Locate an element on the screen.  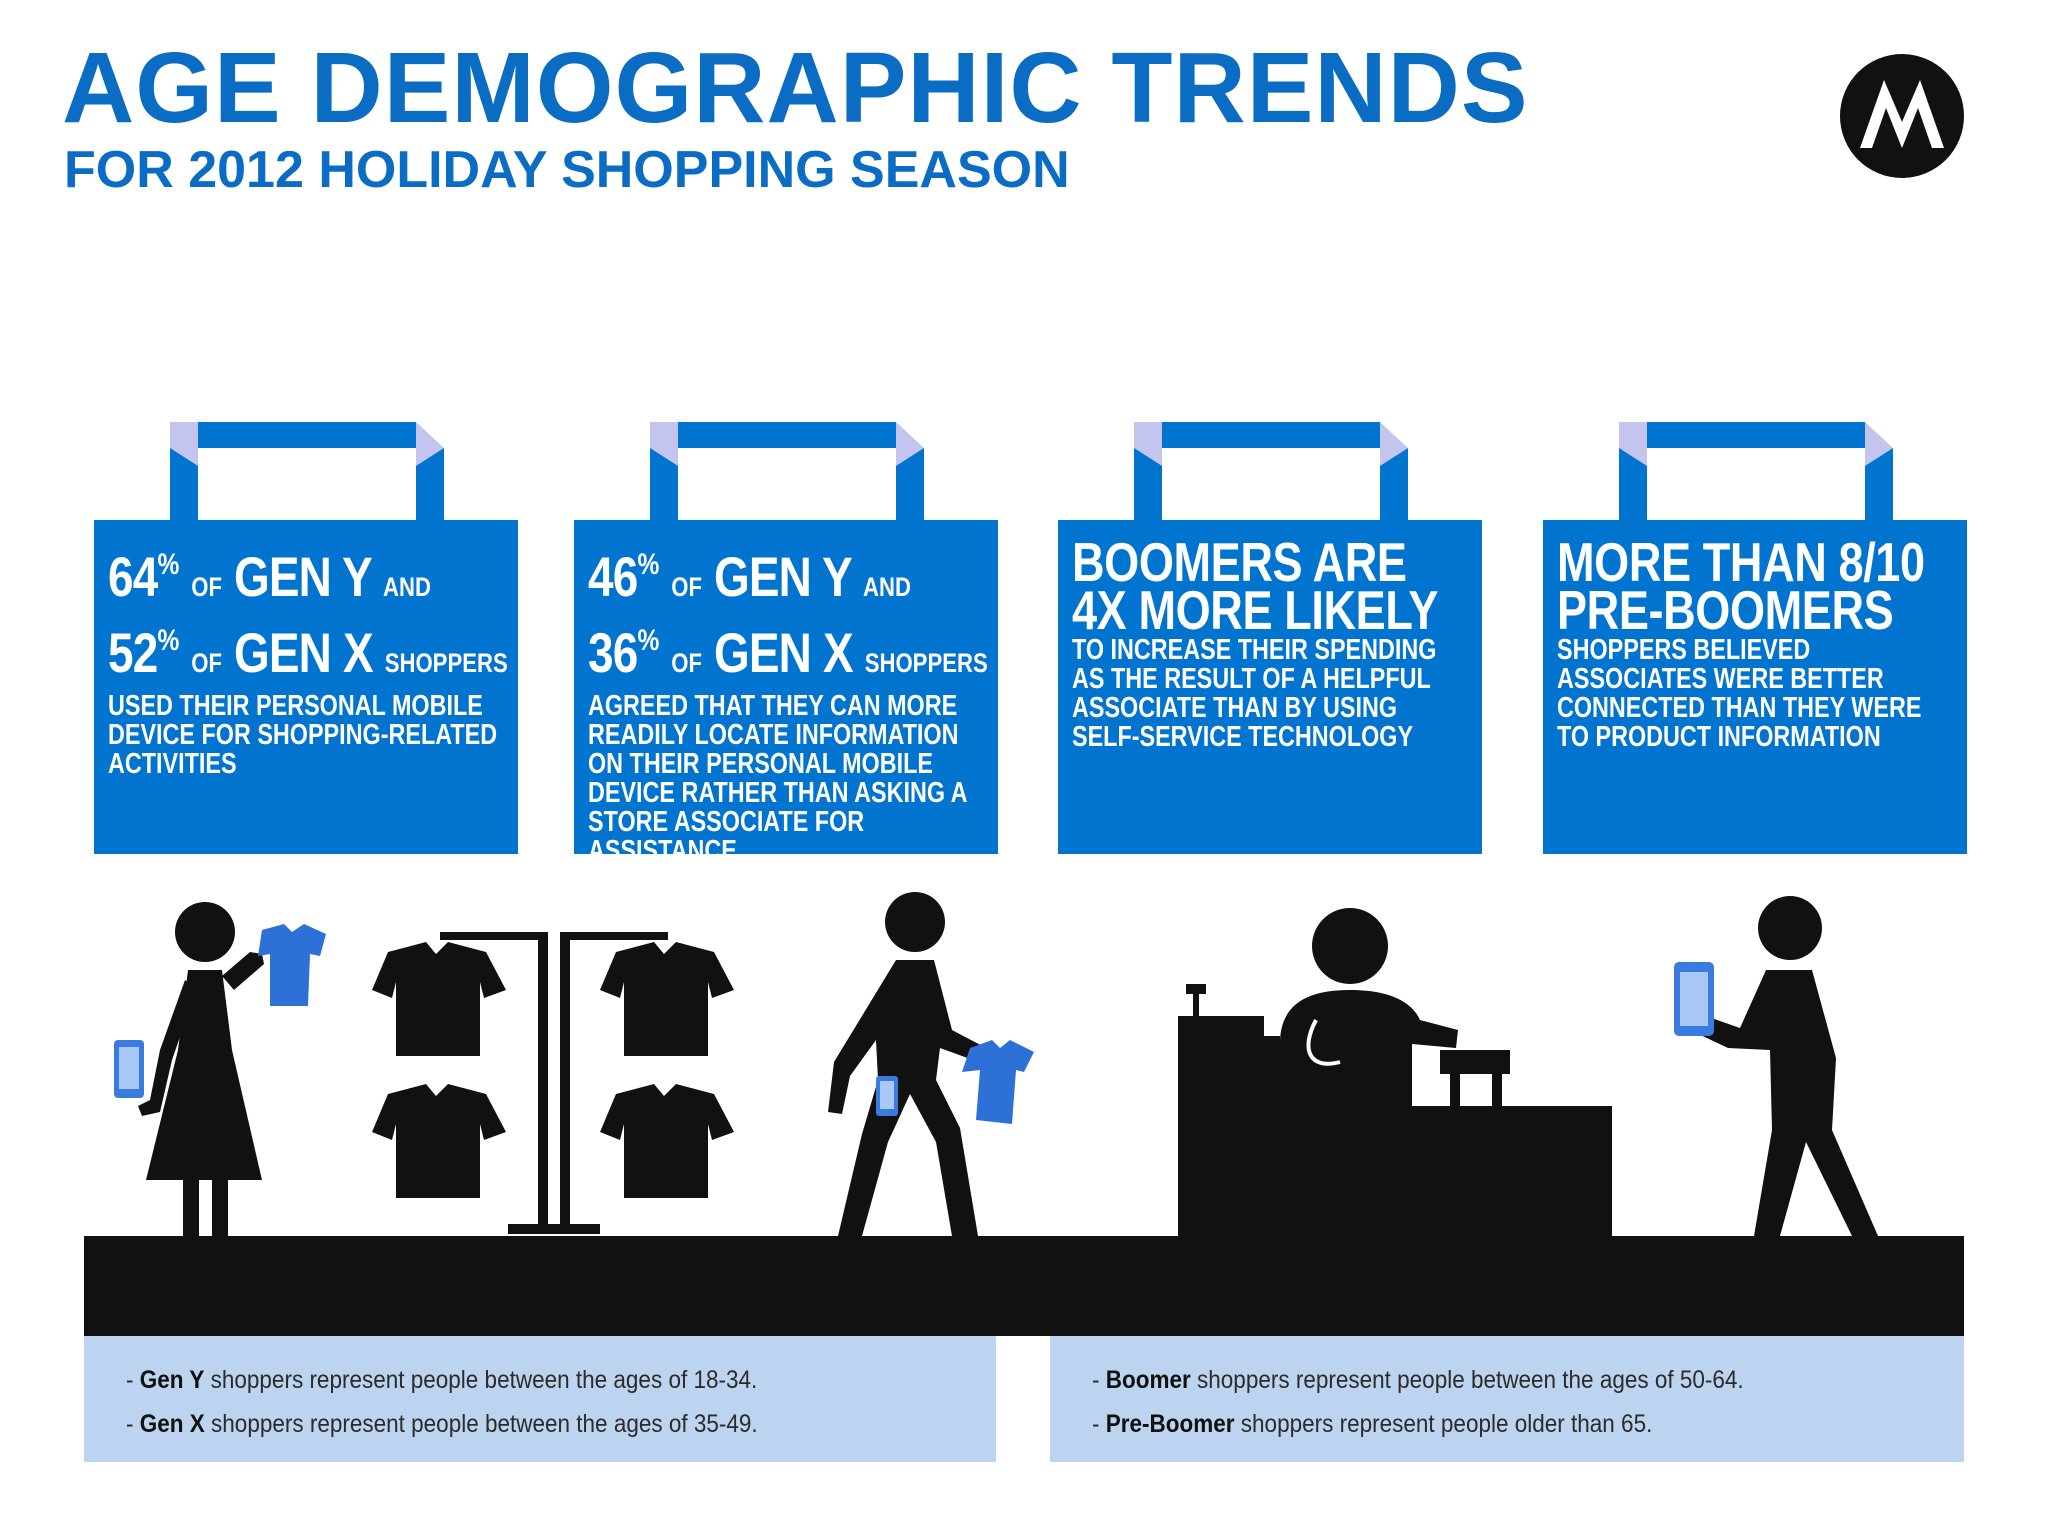
stat-line-gen-x: 52% OF GEN X SHOPPERS is located at coordinates (308, 652).